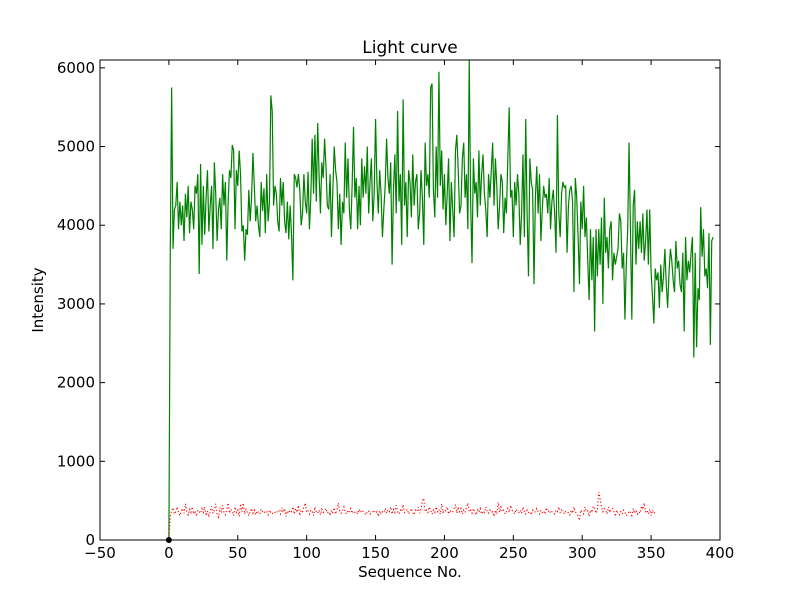 This screenshot has width=800, height=600. What do you see at coordinates (444, 553) in the screenshot?
I see `x-tick-label: 200` at bounding box center [444, 553].